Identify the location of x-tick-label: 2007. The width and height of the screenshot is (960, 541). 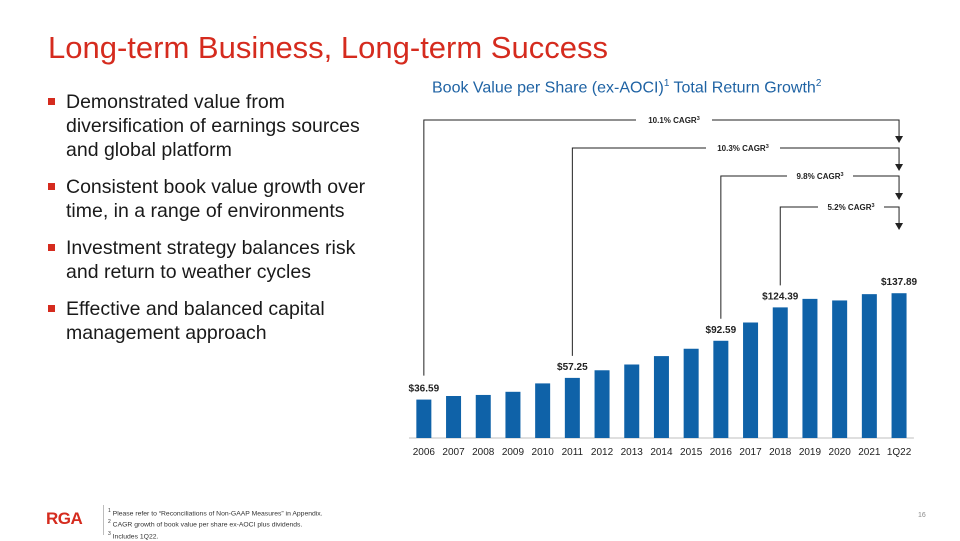
(453, 452).